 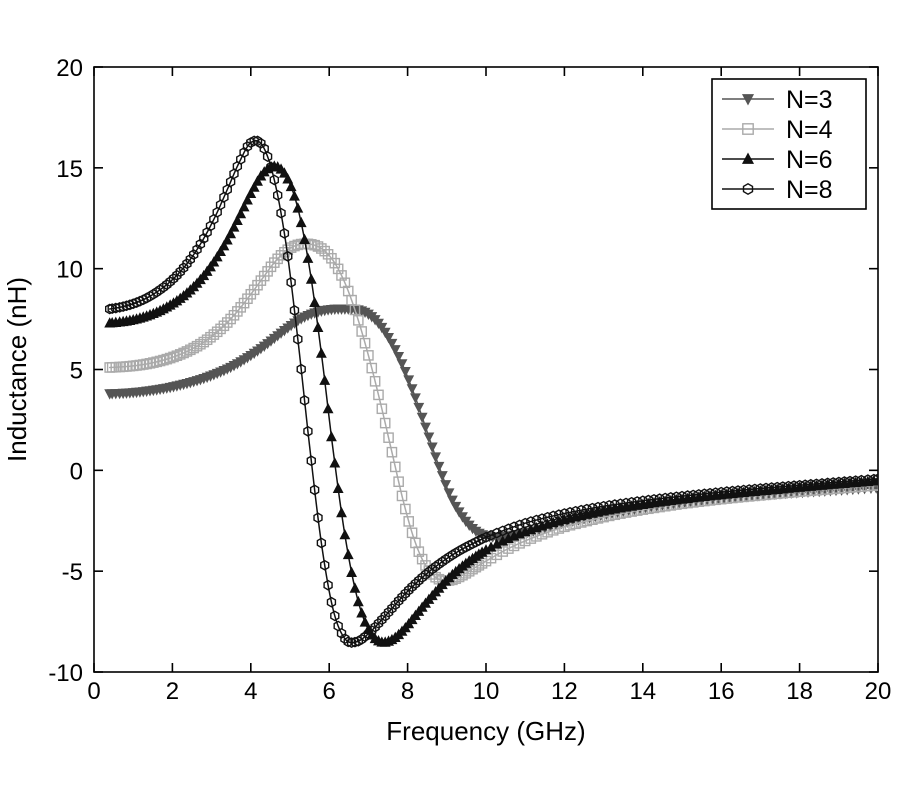 What do you see at coordinates (564, 691) in the screenshot?
I see `x-tick-label: 12` at bounding box center [564, 691].